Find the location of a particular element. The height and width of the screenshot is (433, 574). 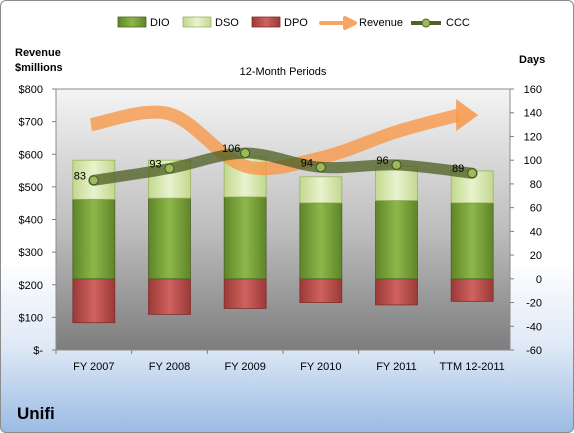

legend-swatch-dpo is located at coordinates (266, 22).